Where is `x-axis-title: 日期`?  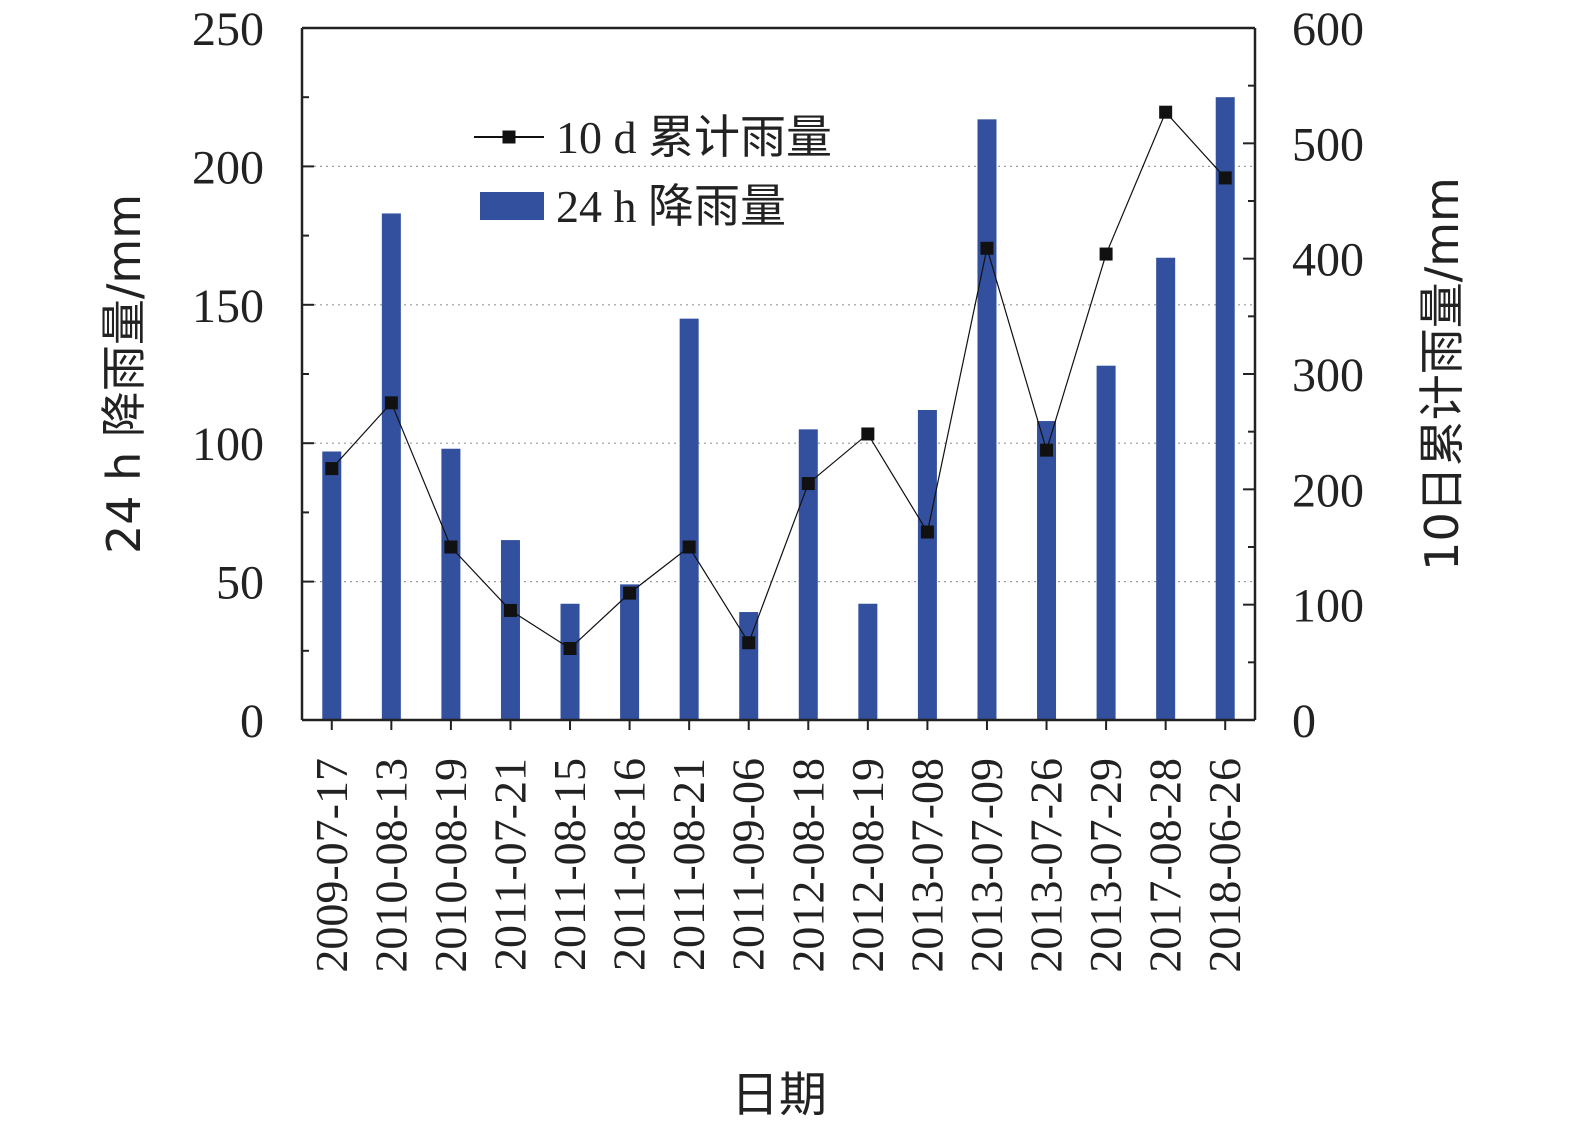 x-axis-title: 日期 is located at coordinates (779, 1095).